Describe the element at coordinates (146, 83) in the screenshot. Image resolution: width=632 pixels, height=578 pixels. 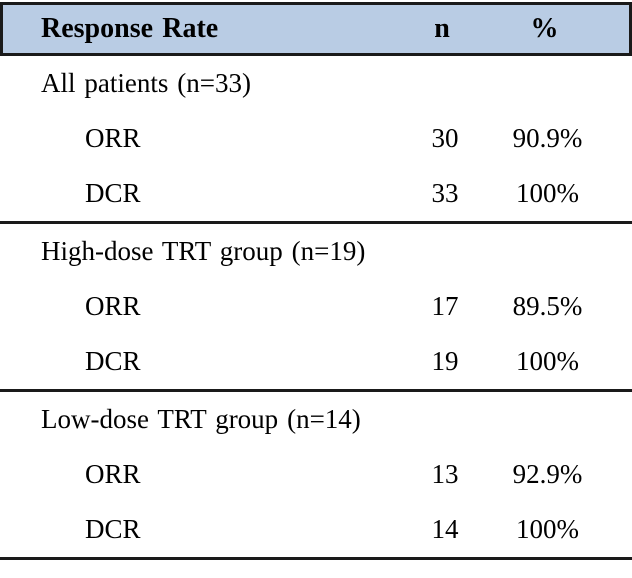
I see `group-label: All patients (n=33)` at that location.